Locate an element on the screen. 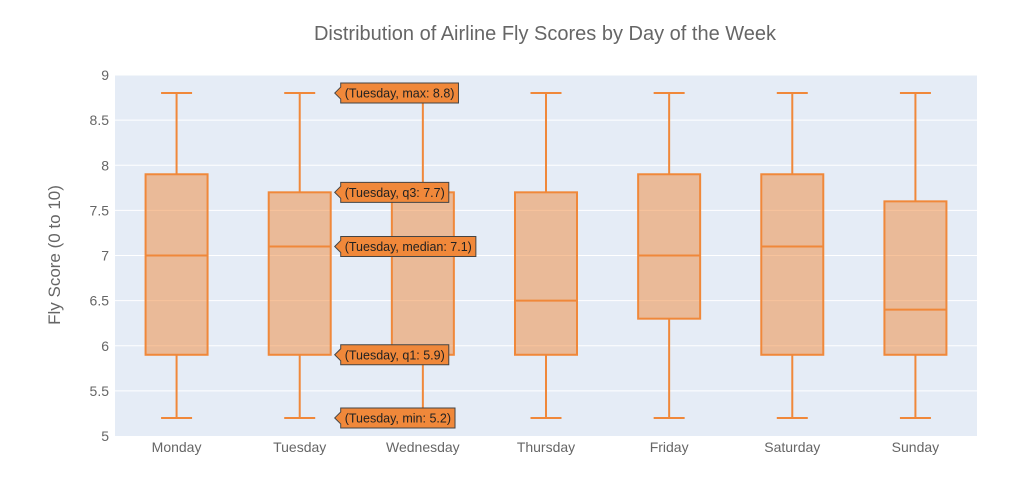 The height and width of the screenshot is (481, 1024). hover-label-text: (Tuesday, q3: 7.7) is located at coordinates (395, 193).